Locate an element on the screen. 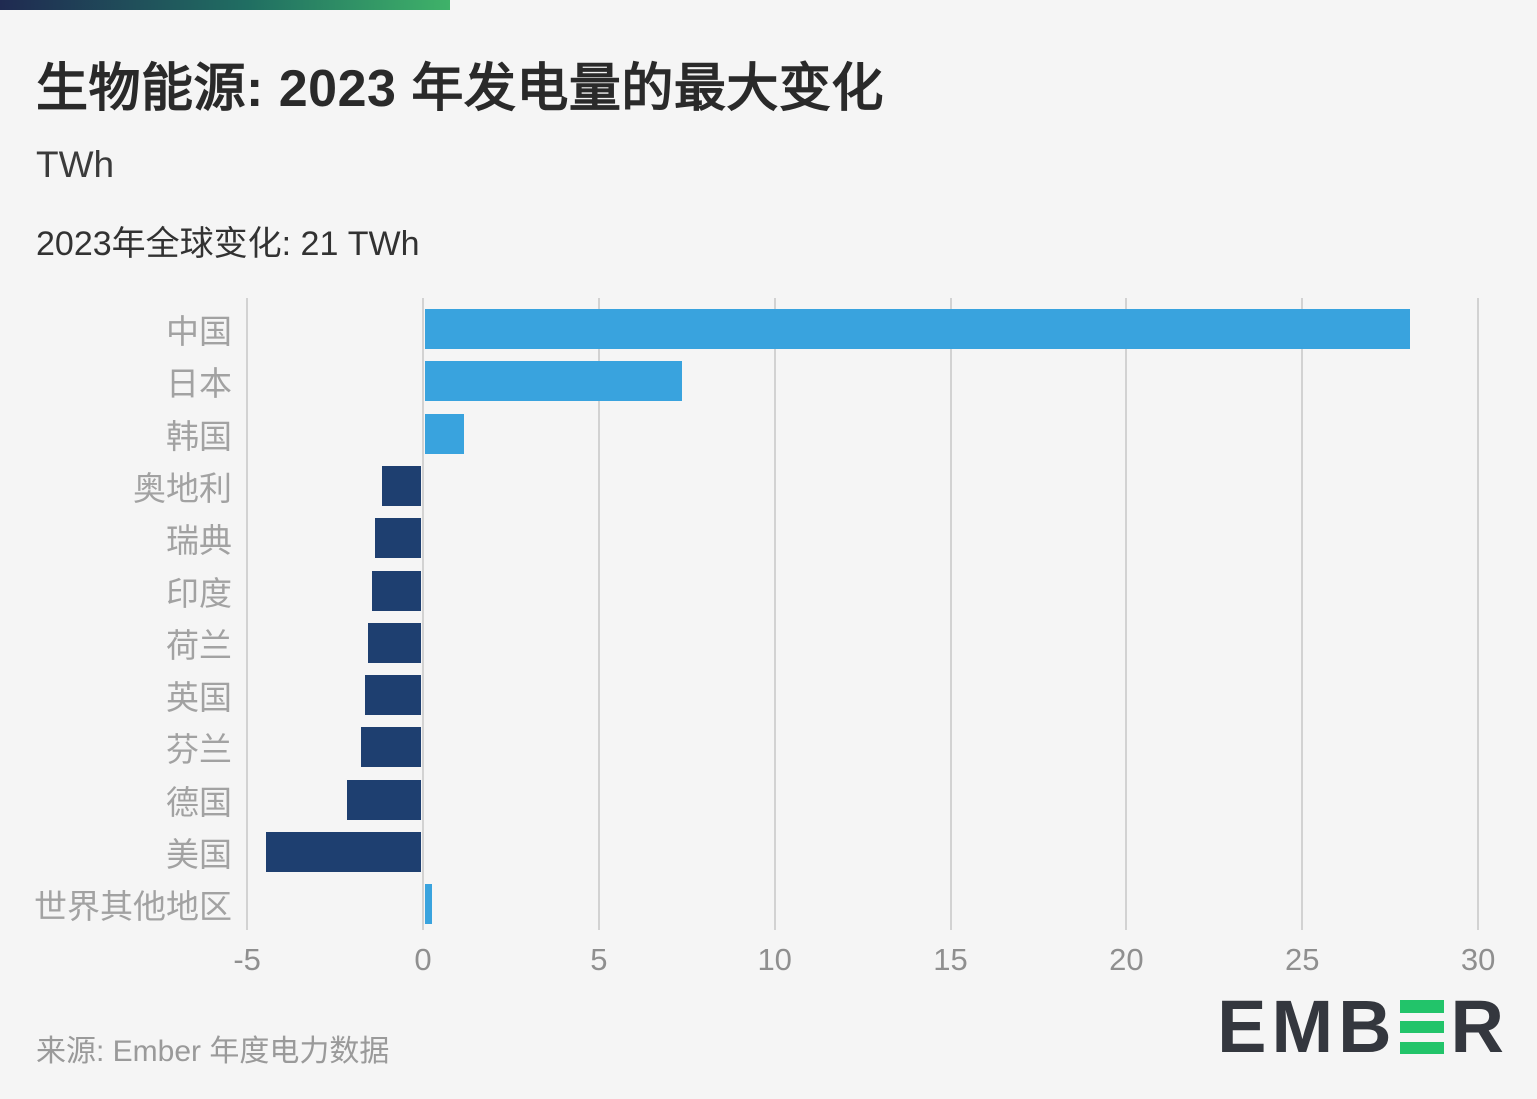  global-change-subtitle: 2023年全球变化: 21 TWh is located at coordinates (228, 244).